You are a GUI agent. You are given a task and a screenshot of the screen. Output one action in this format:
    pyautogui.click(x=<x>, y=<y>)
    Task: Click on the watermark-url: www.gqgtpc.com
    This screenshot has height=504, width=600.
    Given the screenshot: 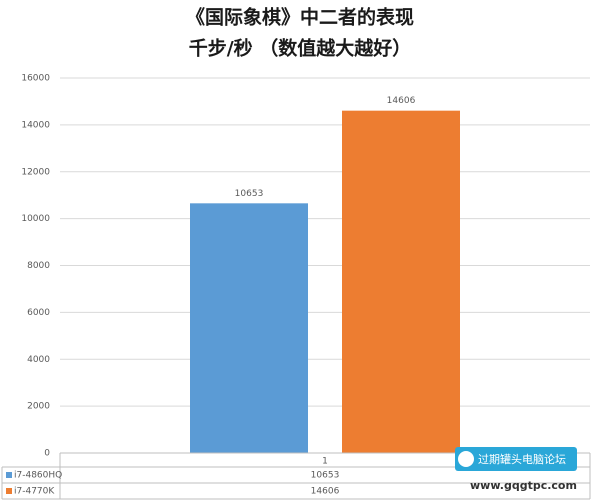 What is the action you would take?
    pyautogui.click(x=523, y=485)
    